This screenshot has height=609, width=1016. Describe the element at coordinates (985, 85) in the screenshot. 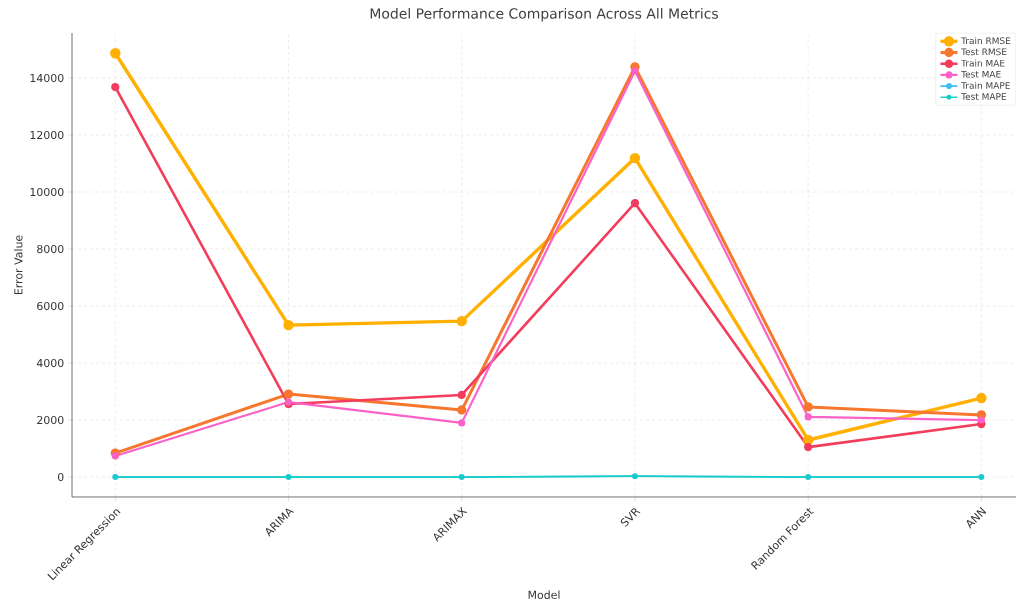

I see `legend-label: Train MAPE` at that location.